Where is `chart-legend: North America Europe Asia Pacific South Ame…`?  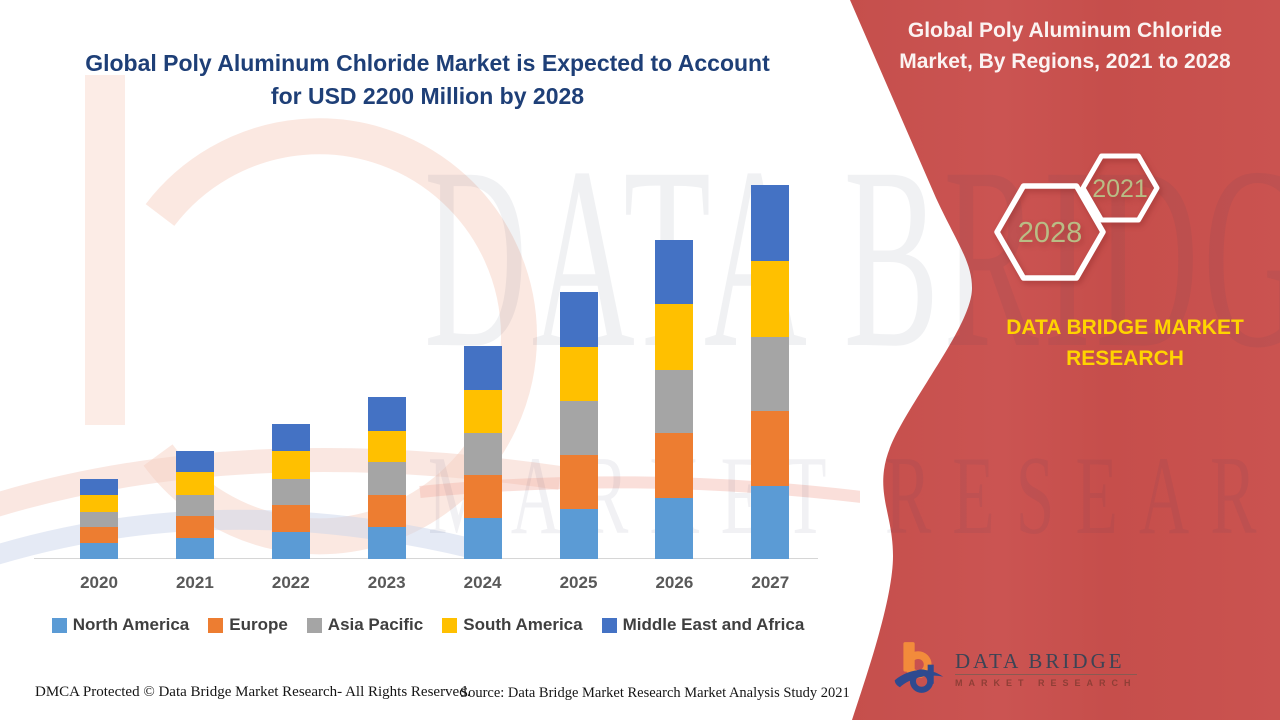
chart-legend: North America Europe Asia Pacific South Ame… is located at coordinates (428, 625).